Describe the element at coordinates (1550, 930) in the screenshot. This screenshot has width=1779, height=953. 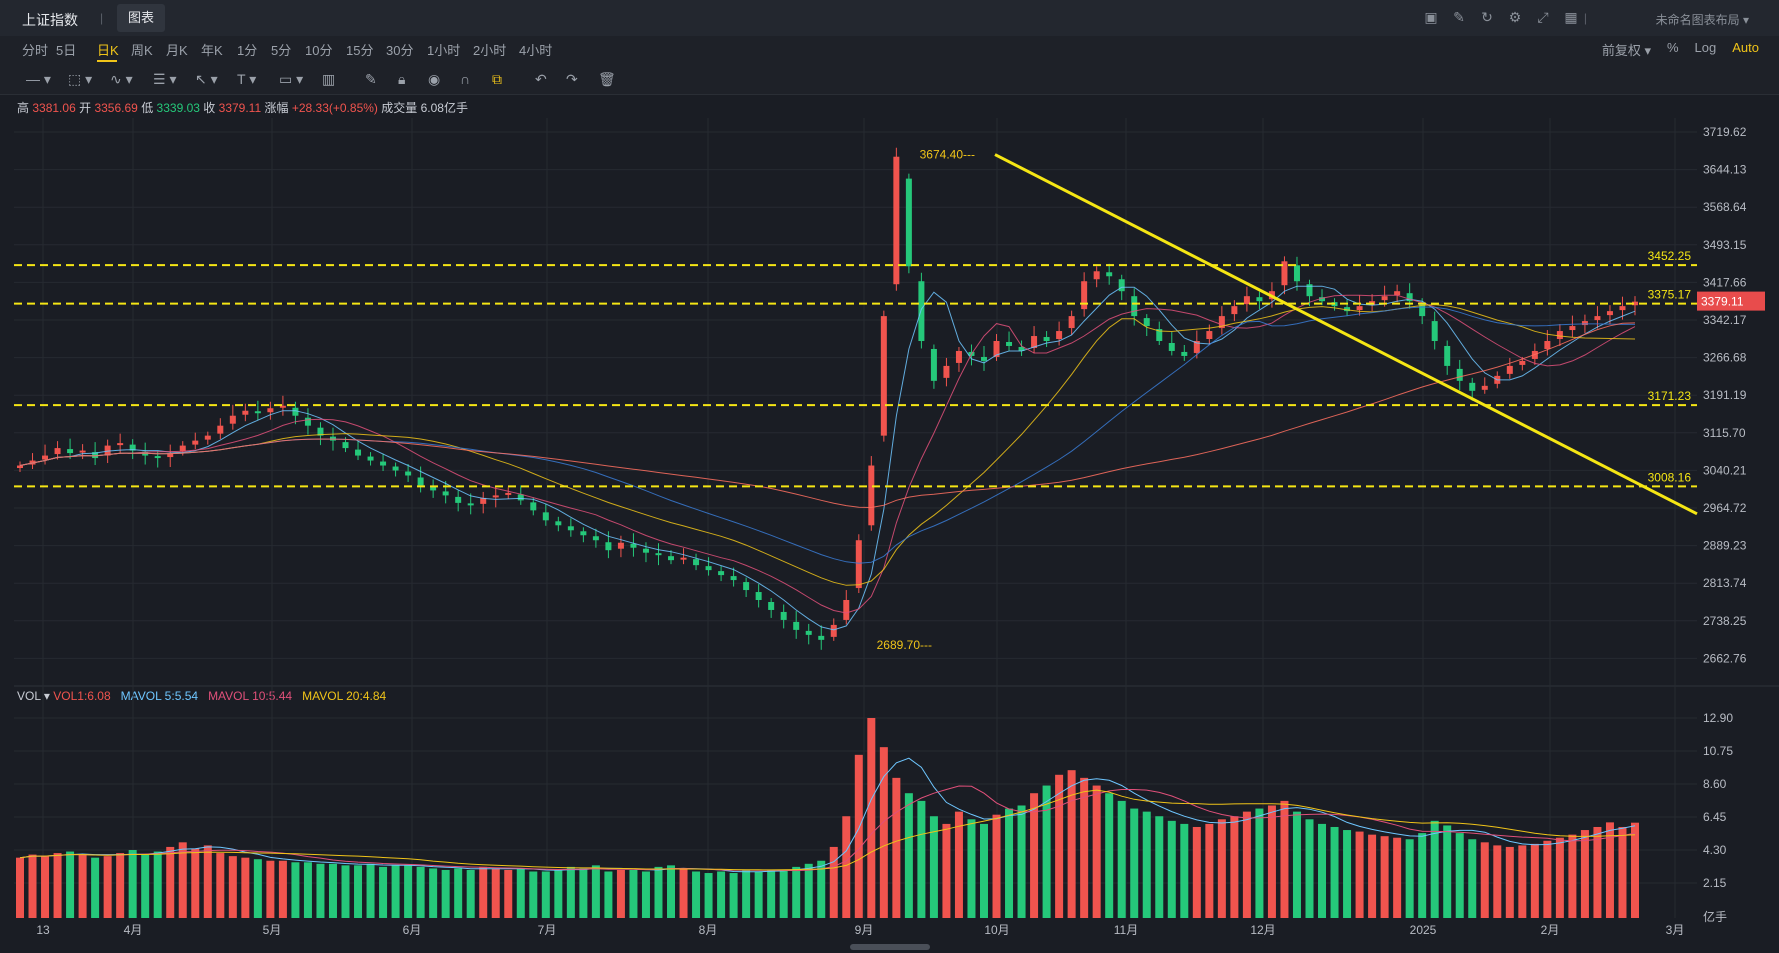
I see `date-tick: 2月` at that location.